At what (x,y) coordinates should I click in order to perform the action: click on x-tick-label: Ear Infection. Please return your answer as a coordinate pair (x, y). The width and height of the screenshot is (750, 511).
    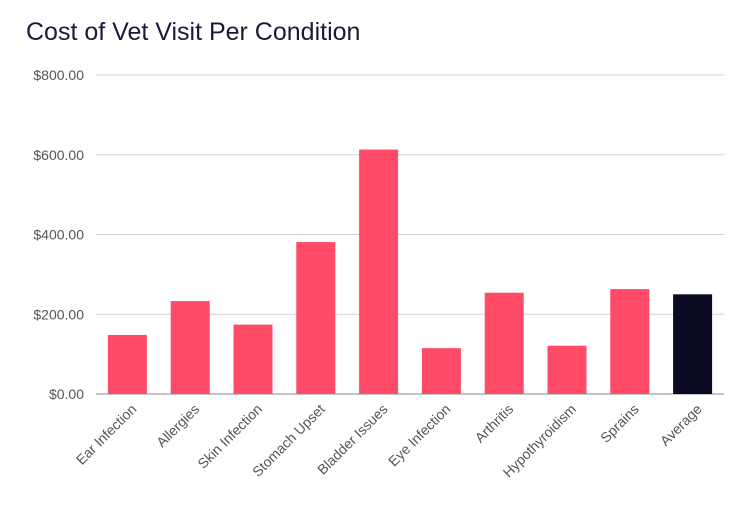
    Looking at the image, I should click on (106, 434).